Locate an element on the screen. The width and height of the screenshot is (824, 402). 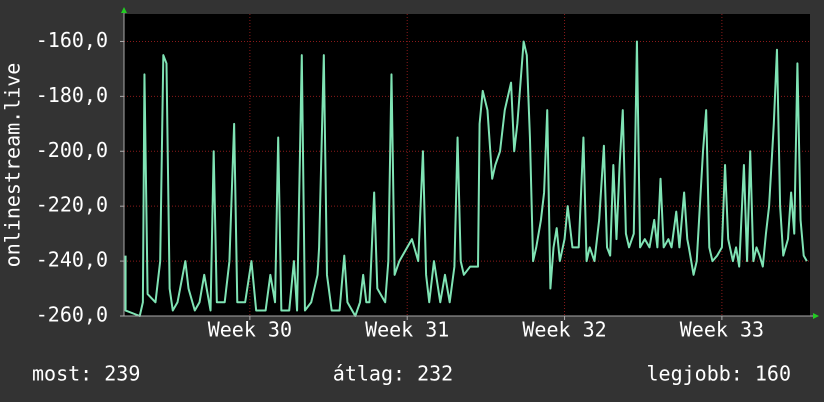
stat-current: most: 239 is located at coordinates (86, 374).